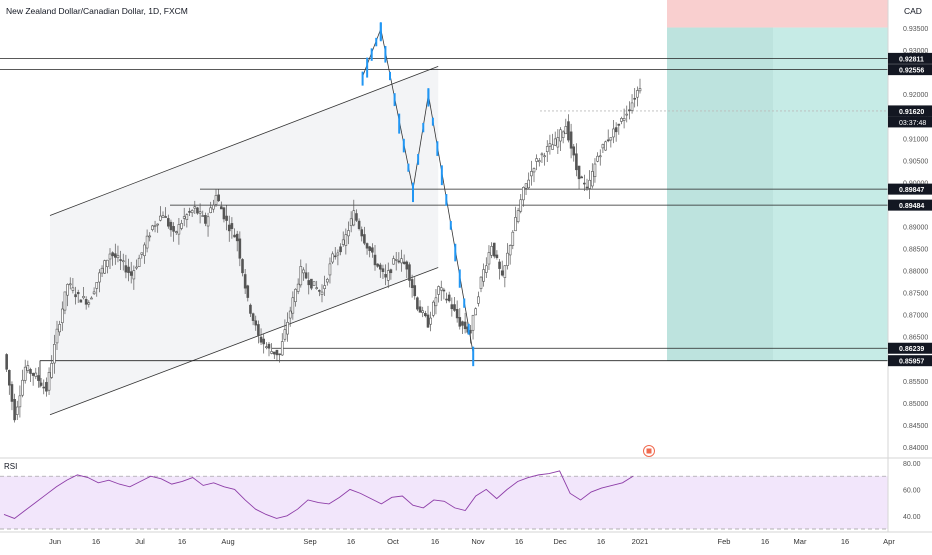  I want to click on y-tick-label: 0.89000, so click(915, 227).